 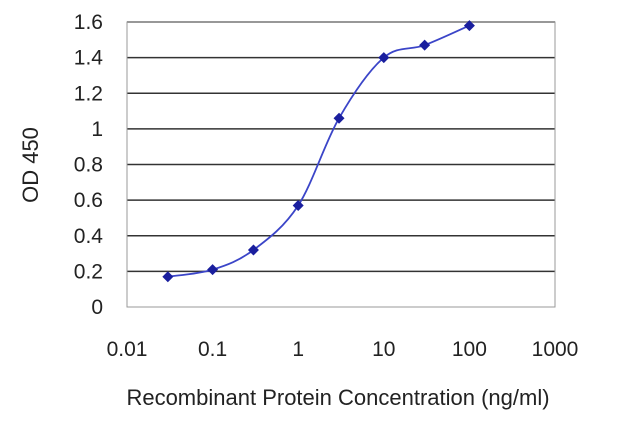 What do you see at coordinates (212, 349) in the screenshot?
I see `x-tick-label: 0.1` at bounding box center [212, 349].